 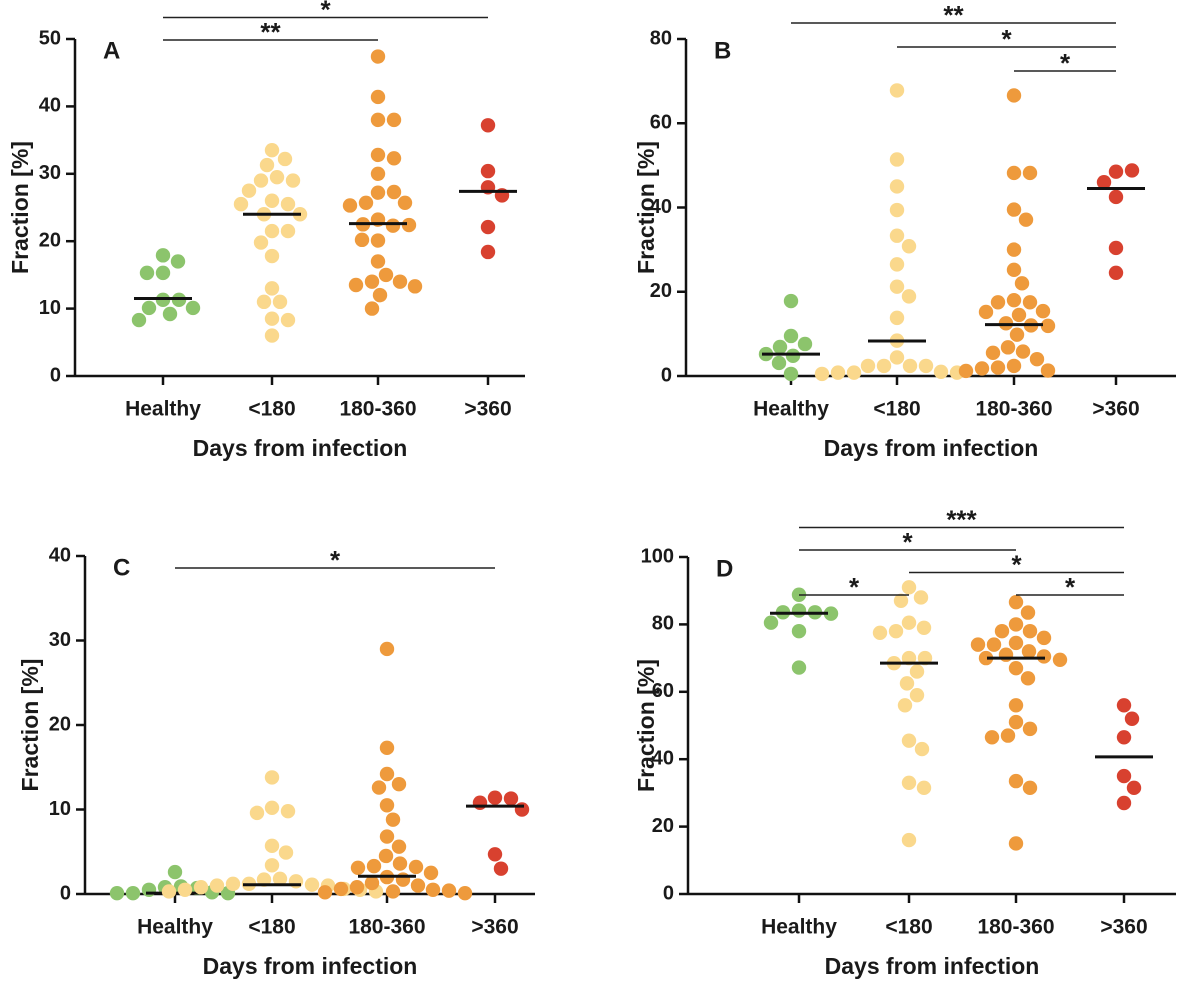 I want to click on panel-letter: A, so click(x=111, y=50).